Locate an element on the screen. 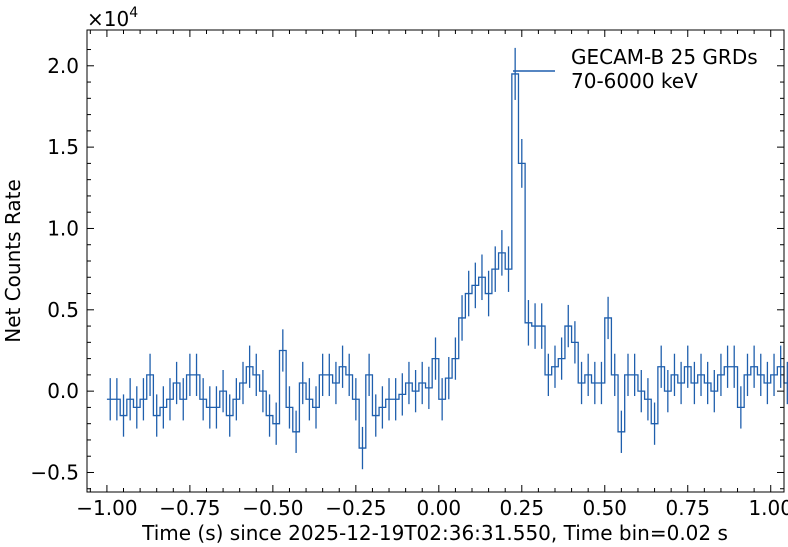 Image resolution: width=788 pixels, height=547 pixels. legend: GECAM-B 25 GRDs 70-6000 keV is located at coordinates (635, 69).